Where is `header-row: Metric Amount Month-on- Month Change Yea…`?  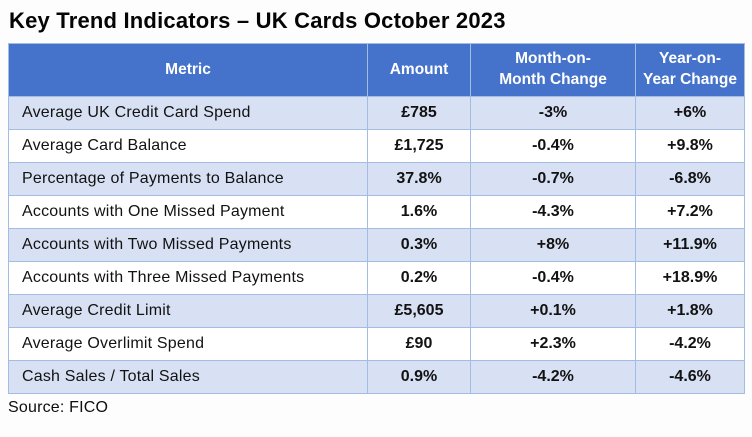 header-row: Metric Amount Month-on- Month Change Yea… is located at coordinates (376, 70).